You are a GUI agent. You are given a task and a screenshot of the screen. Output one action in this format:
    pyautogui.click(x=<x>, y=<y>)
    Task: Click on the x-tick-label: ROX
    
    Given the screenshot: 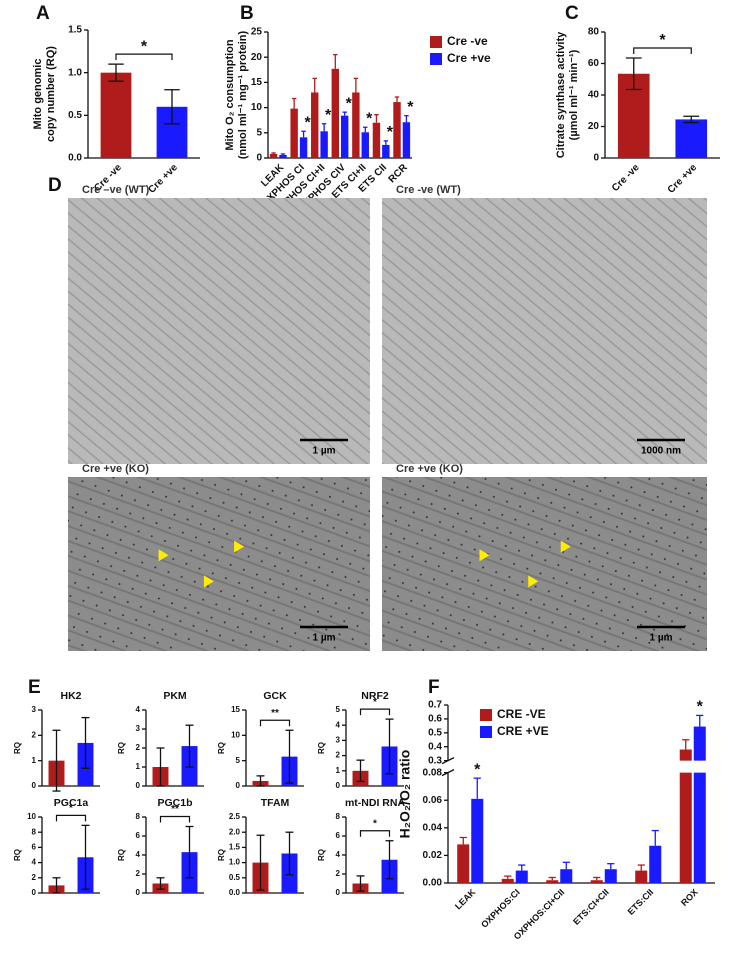 What is the action you would take?
    pyautogui.click(x=689, y=897)
    